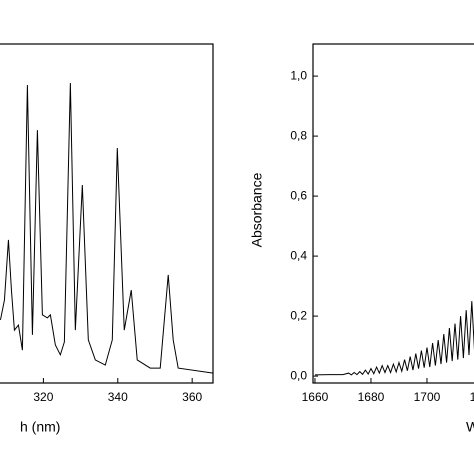 Image resolution: width=474 pixels, height=474 pixels. What do you see at coordinates (118, 397) in the screenshot?
I see `x-tick-label: 340` at bounding box center [118, 397].